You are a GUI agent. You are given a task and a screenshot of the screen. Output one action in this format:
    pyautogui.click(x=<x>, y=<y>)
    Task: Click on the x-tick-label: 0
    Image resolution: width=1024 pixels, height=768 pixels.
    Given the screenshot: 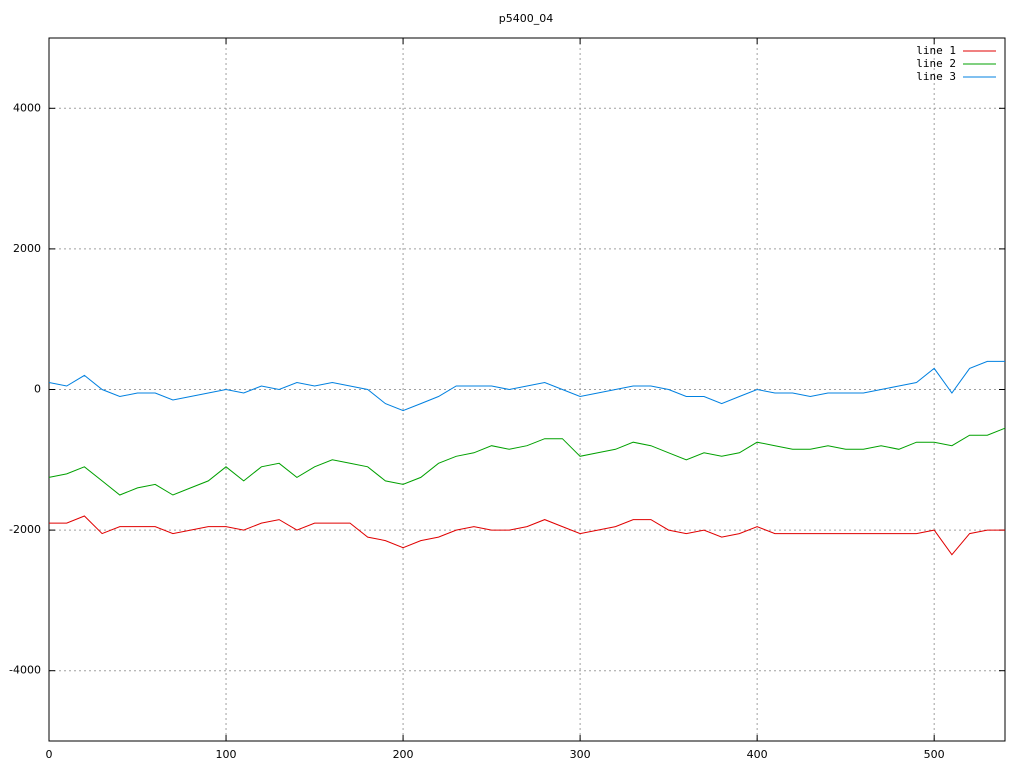 What is the action you would take?
    pyautogui.click(x=49, y=754)
    